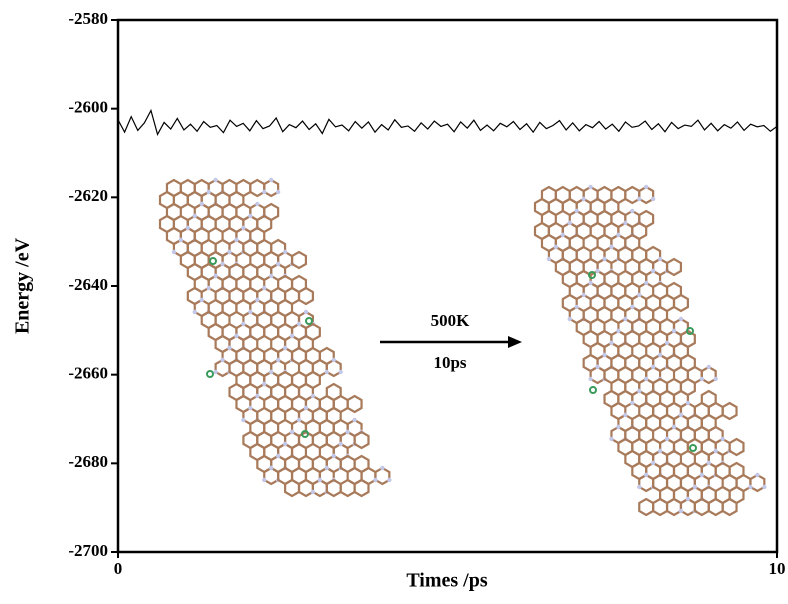 Image resolution: width=788 pixels, height=604 pixels. Describe the element at coordinates (88, 107) in the screenshot. I see `y-tick-label: -2600` at that location.